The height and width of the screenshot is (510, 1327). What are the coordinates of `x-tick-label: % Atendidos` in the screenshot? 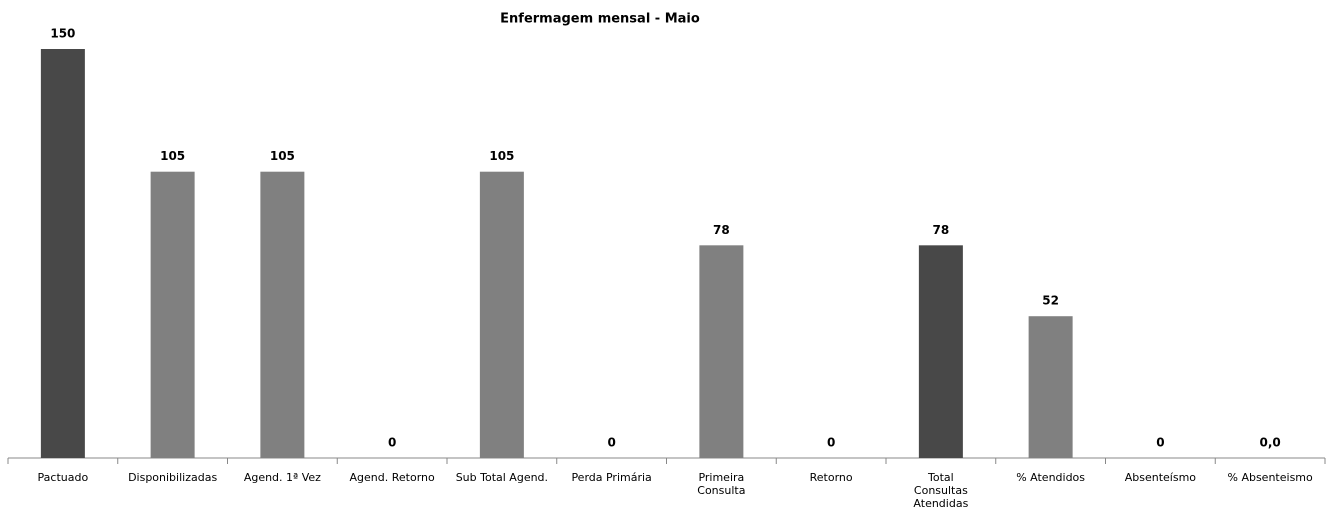 It's located at (1051, 477).